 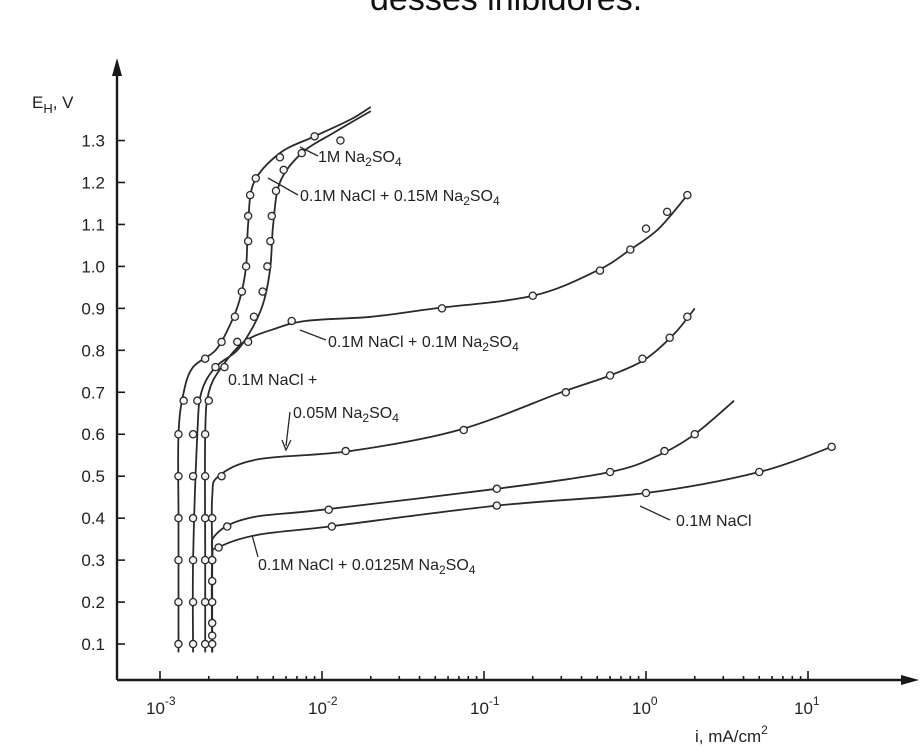 I want to click on x-tick-label: 10⁻¹, so click(x=485, y=706).